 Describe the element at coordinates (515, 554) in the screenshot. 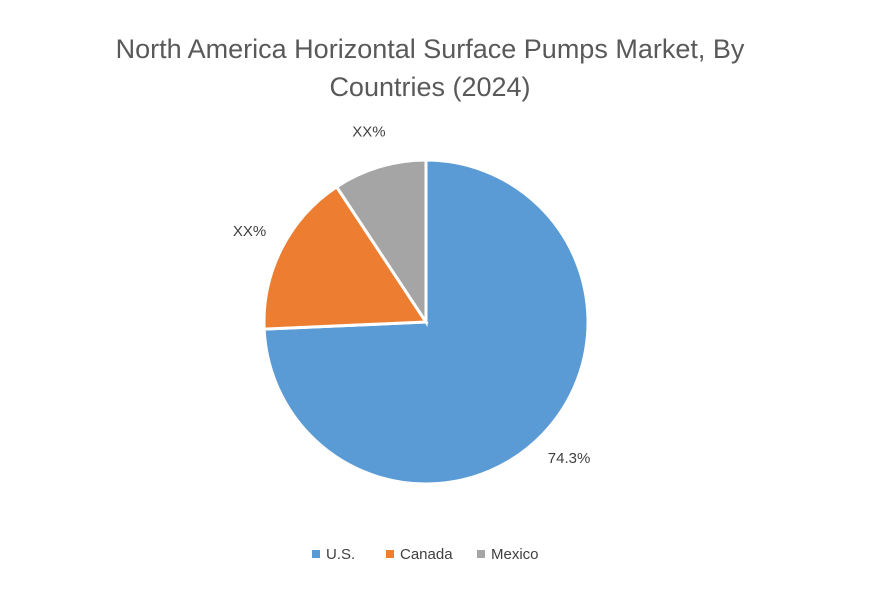

I see `legend-label: Mexico` at that location.